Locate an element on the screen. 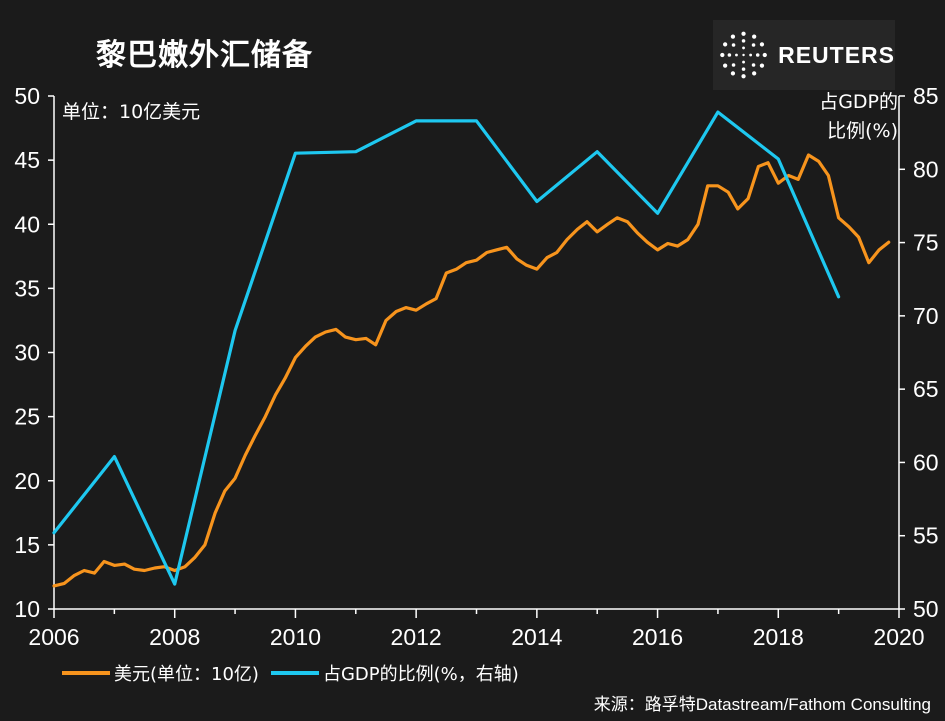 The width and height of the screenshot is (945, 721). y-left-tick-label: 25 is located at coordinates (27, 417).